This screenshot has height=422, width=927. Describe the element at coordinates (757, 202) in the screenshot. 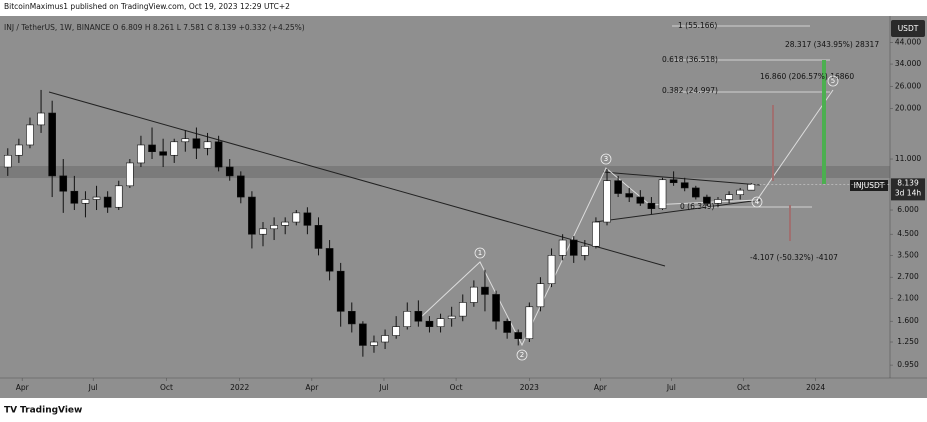

I see `wave-label: 4` at that location.